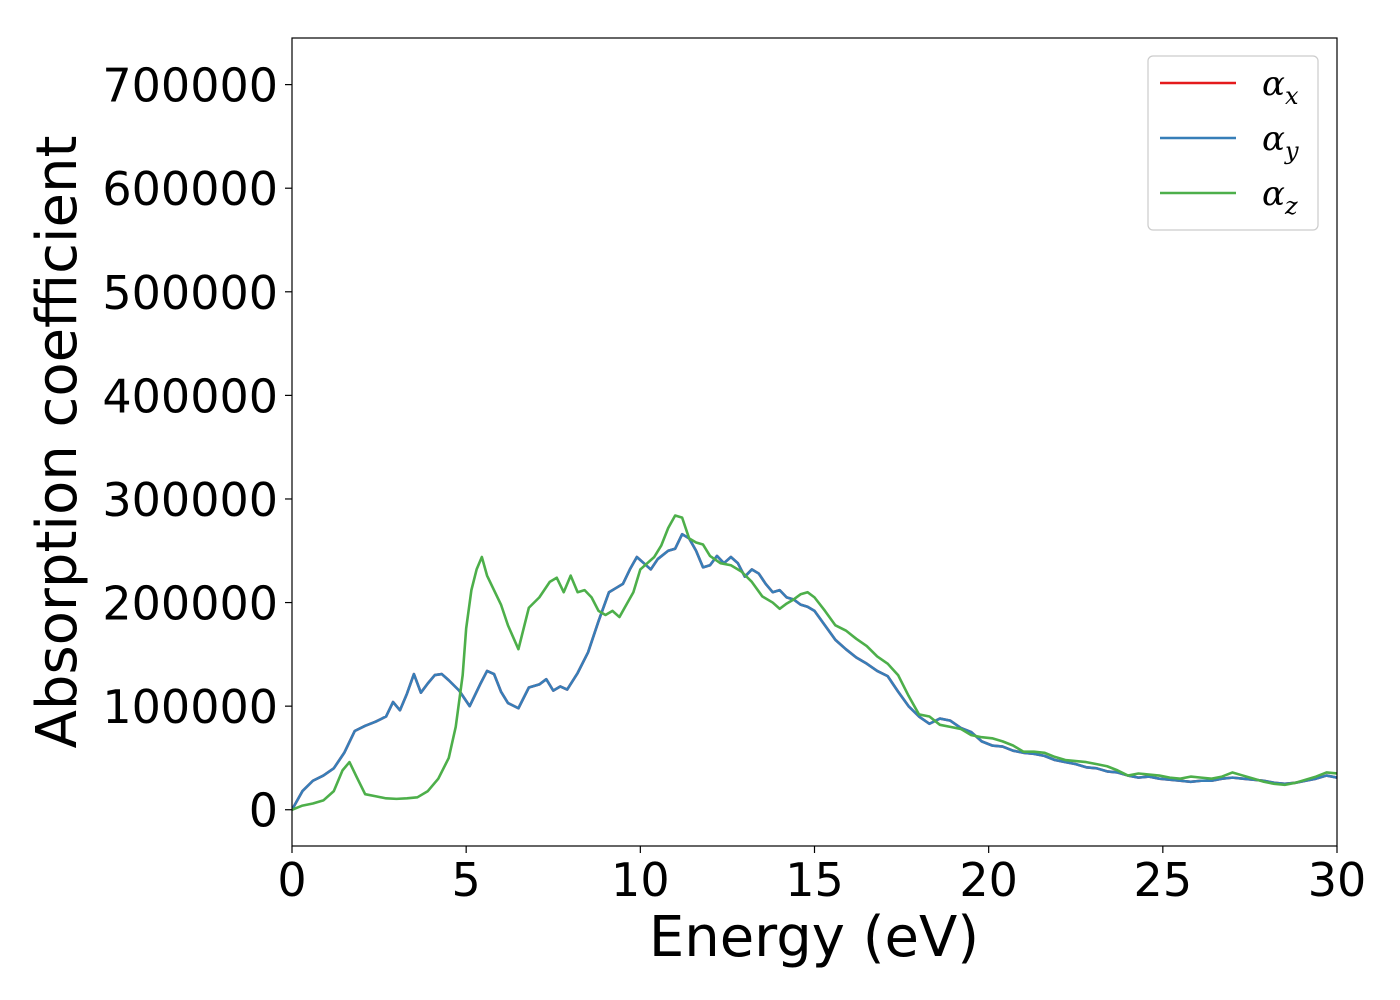 The height and width of the screenshot is (1000, 1400). I want to click on x-tick-label: 5, so click(466, 880).